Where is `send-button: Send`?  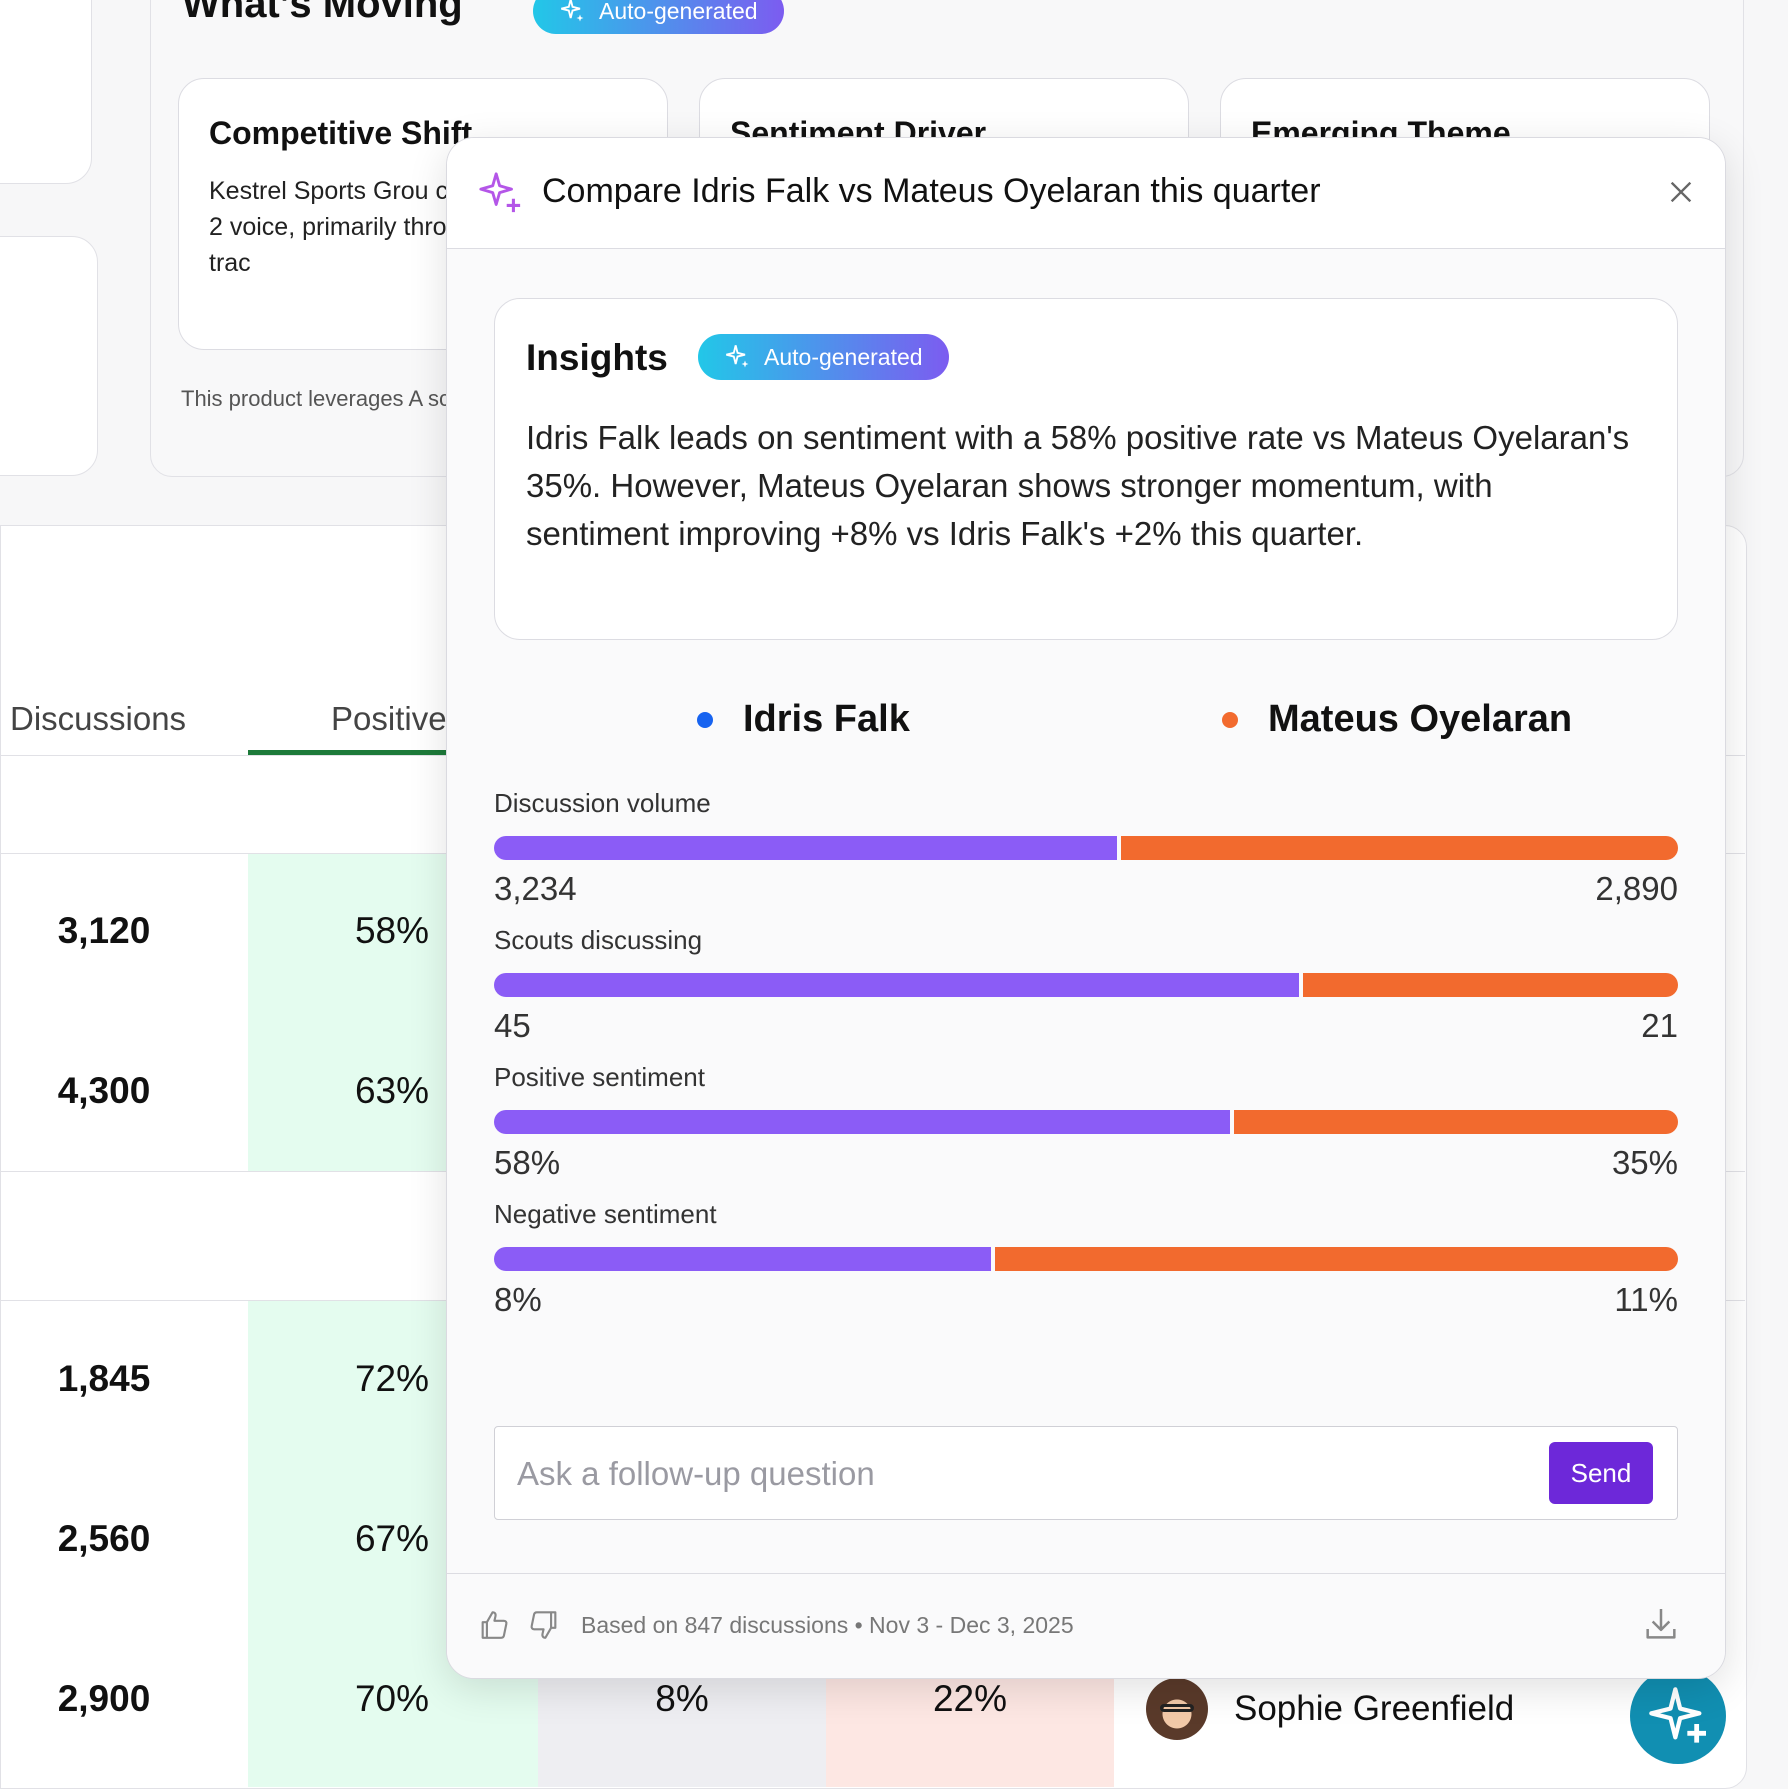
send-button: Send is located at coordinates (1601, 1473).